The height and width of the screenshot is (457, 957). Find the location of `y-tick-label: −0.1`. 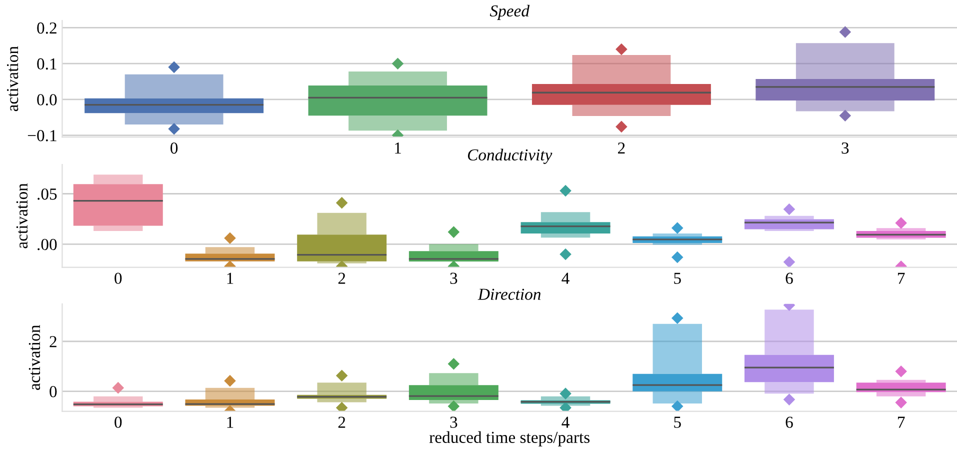

y-tick-label: −0.1 is located at coordinates (42, 136).